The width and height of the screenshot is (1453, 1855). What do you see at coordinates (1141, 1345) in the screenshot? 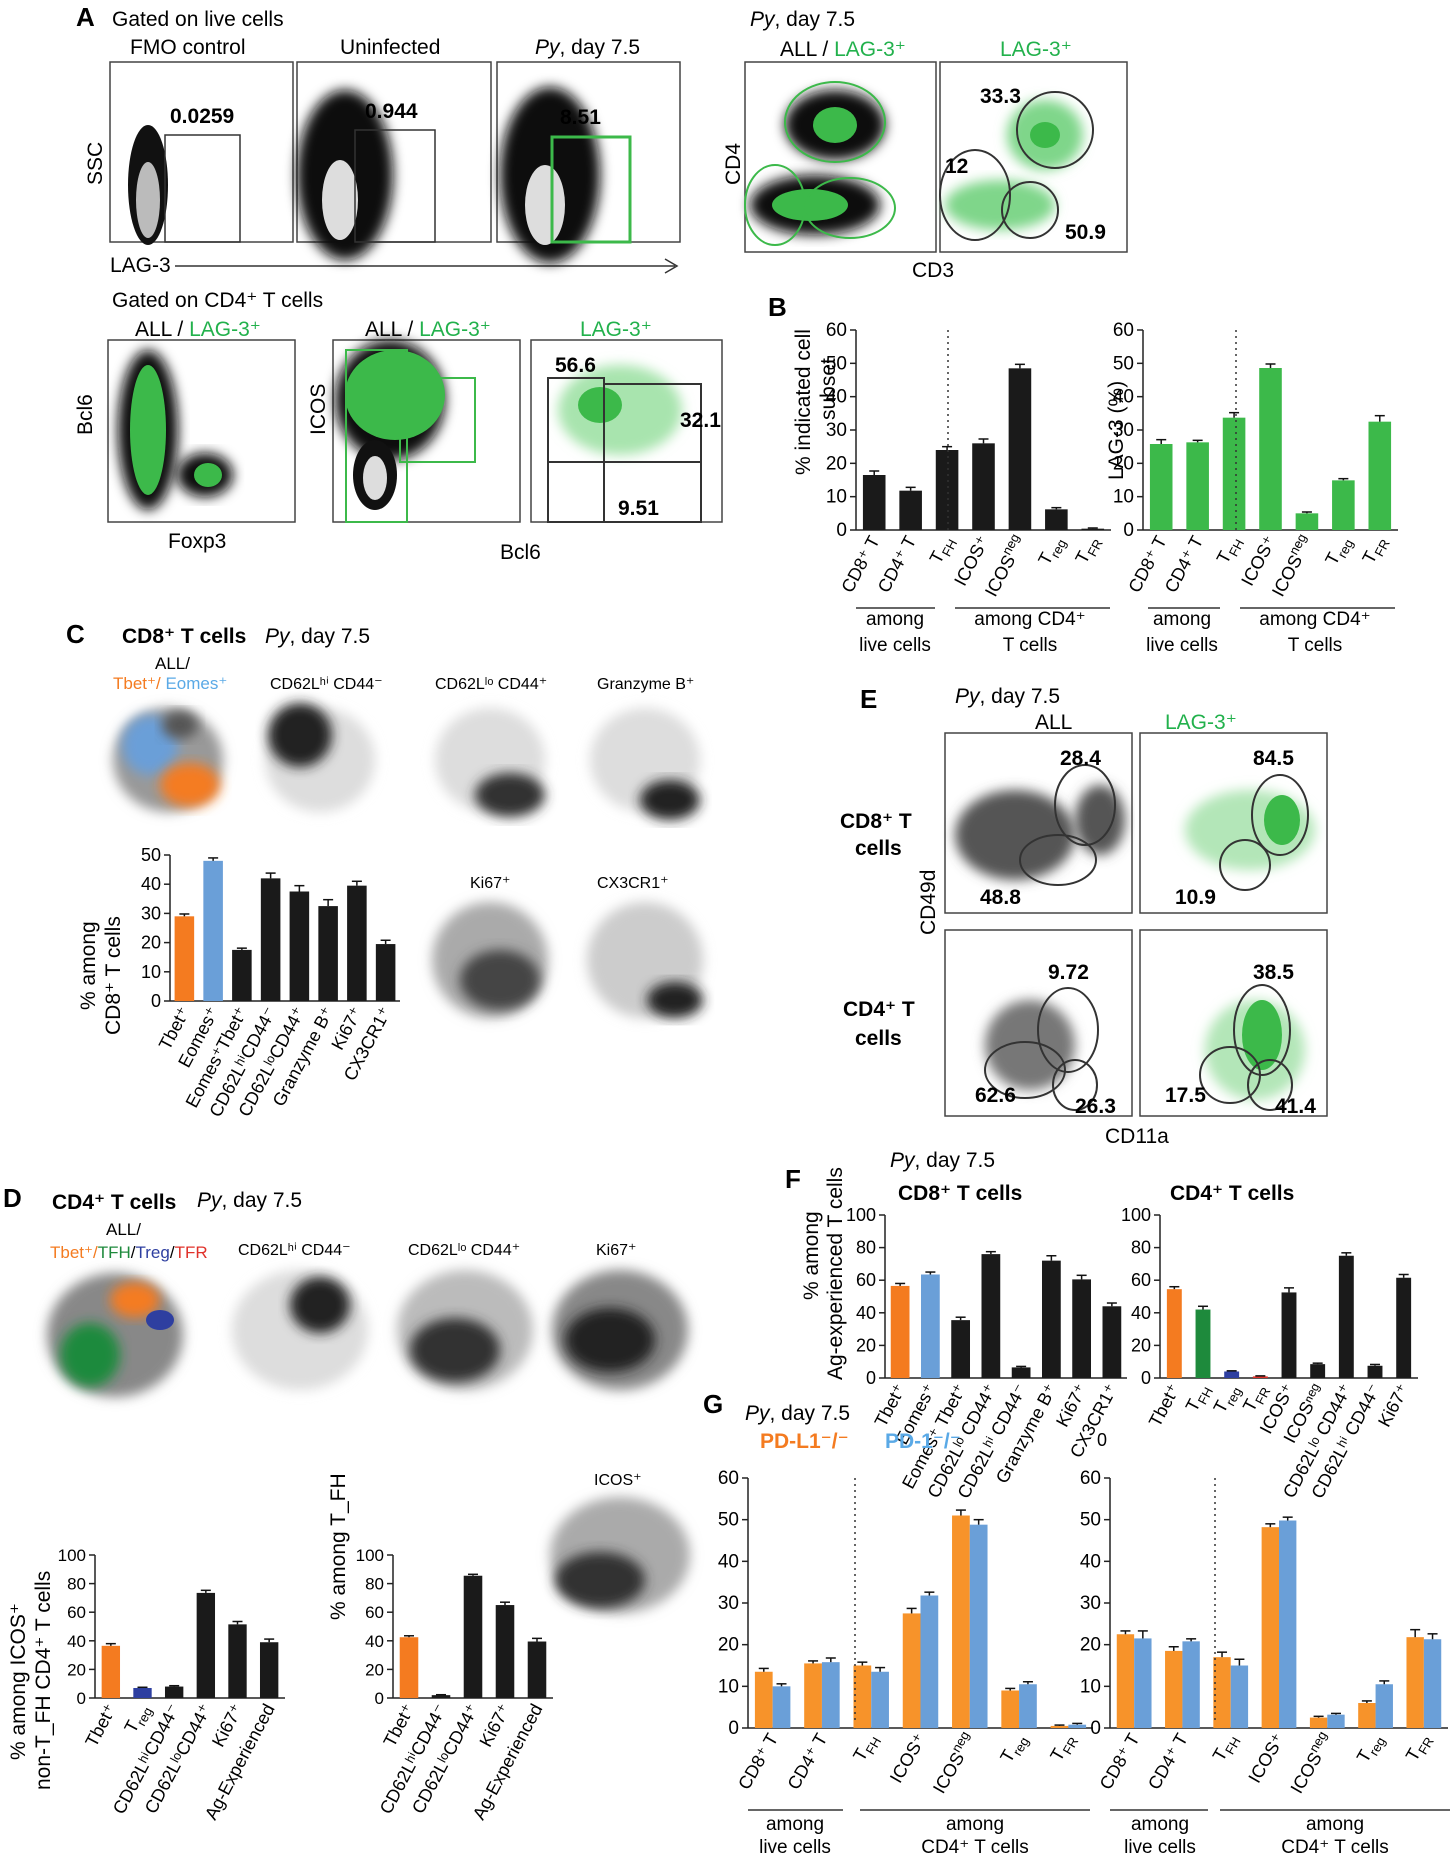
I see `f-right-ytick-label: 20` at bounding box center [1141, 1345].